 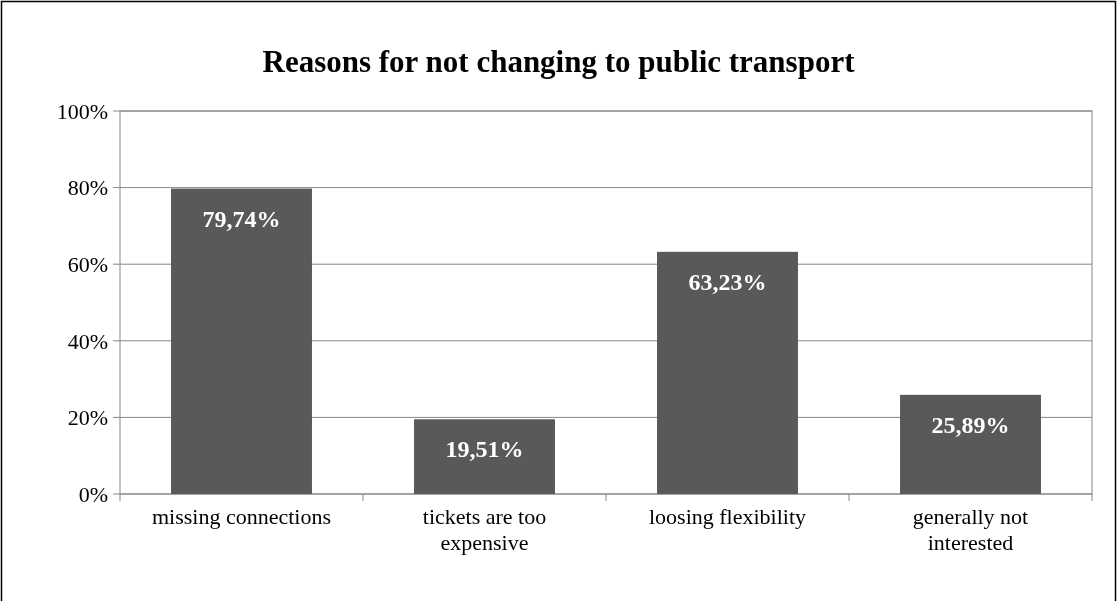 What do you see at coordinates (241, 516) in the screenshot?
I see `x-tick-label: missing connections` at bounding box center [241, 516].